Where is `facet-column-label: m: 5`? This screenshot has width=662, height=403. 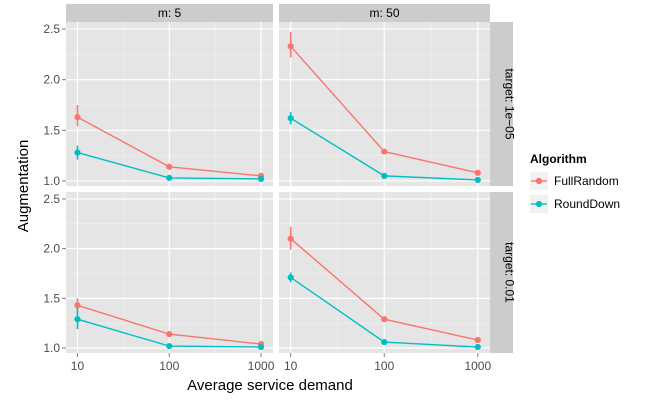
facet-column-label: m: 5 is located at coordinates (170, 13).